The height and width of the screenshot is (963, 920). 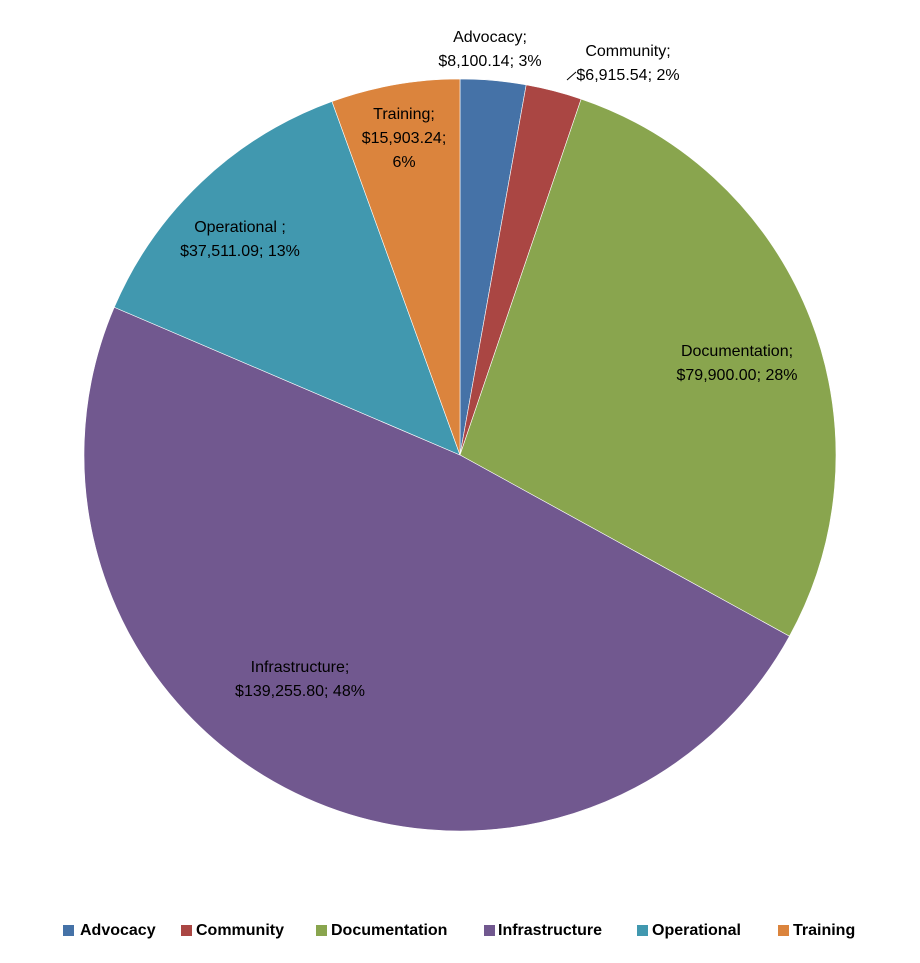 What do you see at coordinates (696, 930) in the screenshot?
I see `legend-label: Operational` at bounding box center [696, 930].